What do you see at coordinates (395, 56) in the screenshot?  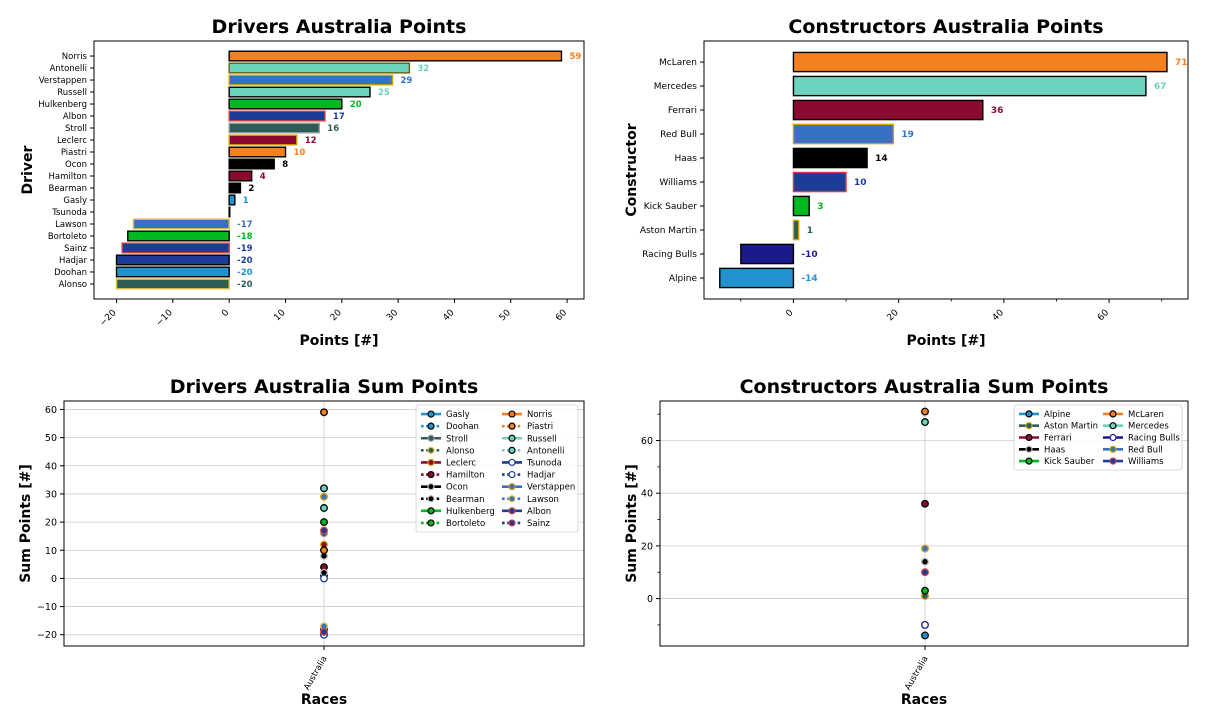 I see `bar-norris` at bounding box center [395, 56].